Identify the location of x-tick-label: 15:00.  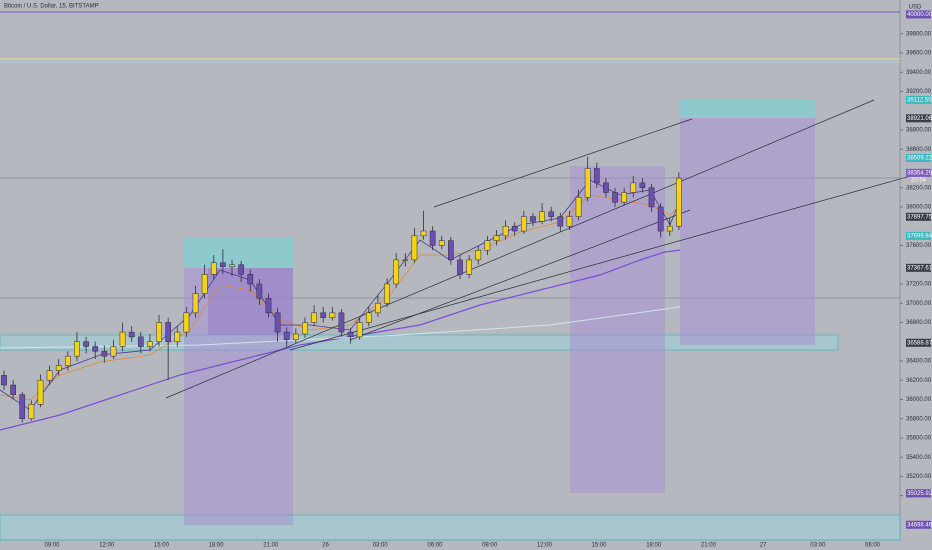
(599, 546).